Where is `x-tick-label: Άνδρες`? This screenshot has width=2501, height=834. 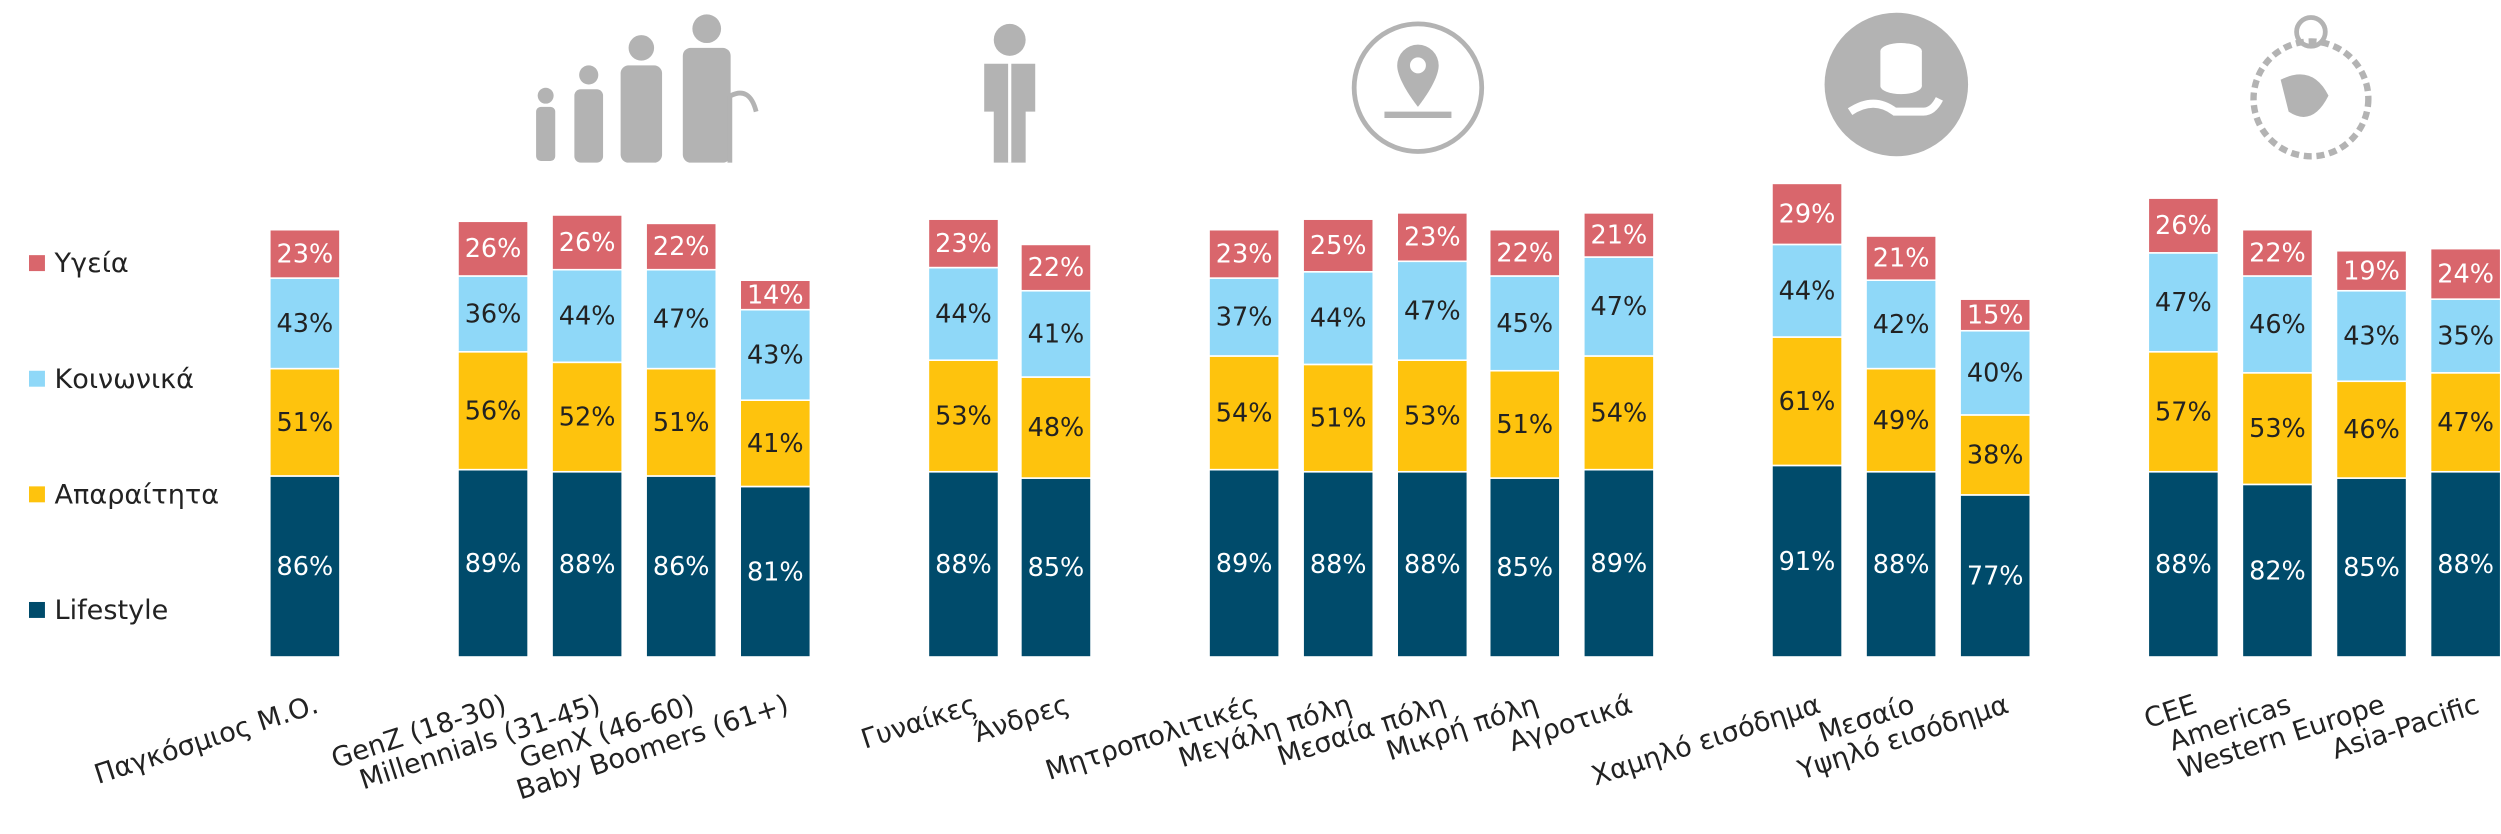 x-tick-label: Άνδρες is located at coordinates (1021, 719).